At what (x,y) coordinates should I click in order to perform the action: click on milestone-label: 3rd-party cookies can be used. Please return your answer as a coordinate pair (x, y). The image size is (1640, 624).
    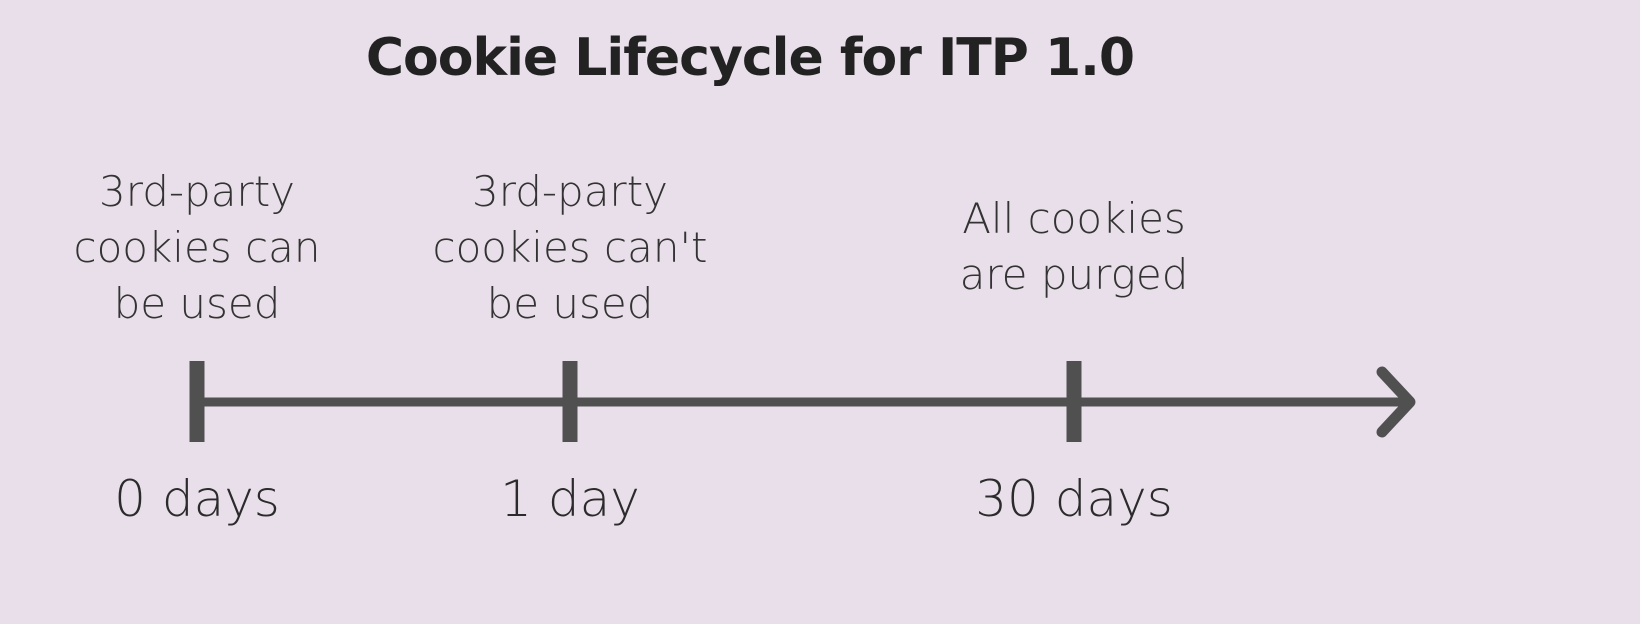
    Looking at the image, I should click on (197, 247).